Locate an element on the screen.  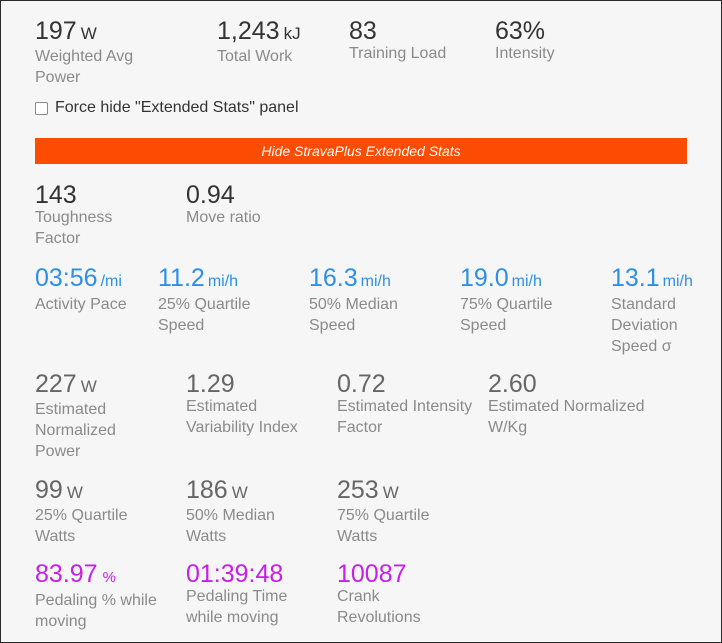
quartile-75-watts-stat: 253 W 75% Quartile Watts is located at coordinates (397, 511).